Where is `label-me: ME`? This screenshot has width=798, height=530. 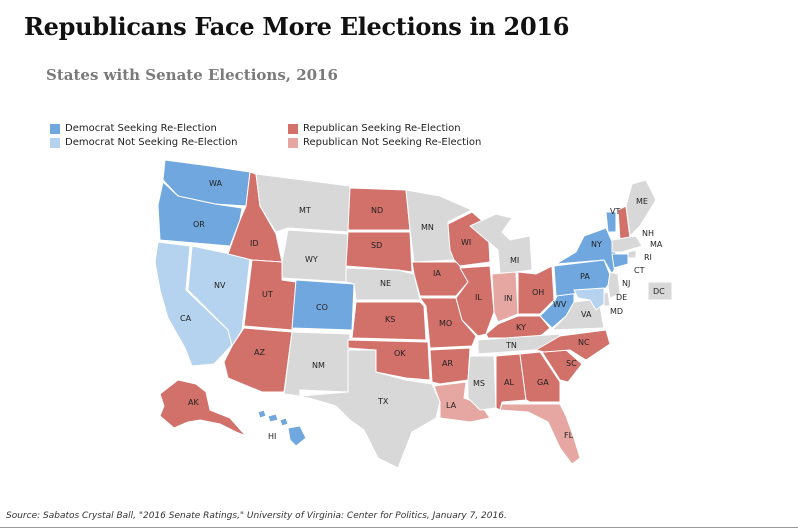
label-me: ME is located at coordinates (642, 201).